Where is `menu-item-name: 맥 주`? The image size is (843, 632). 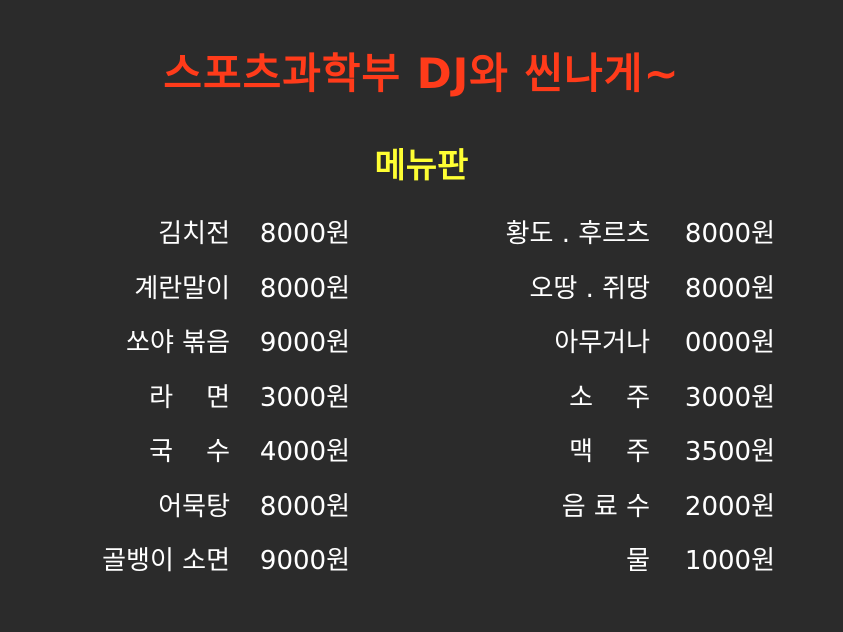 menu-item-name: 맥 주 is located at coordinates (609, 452).